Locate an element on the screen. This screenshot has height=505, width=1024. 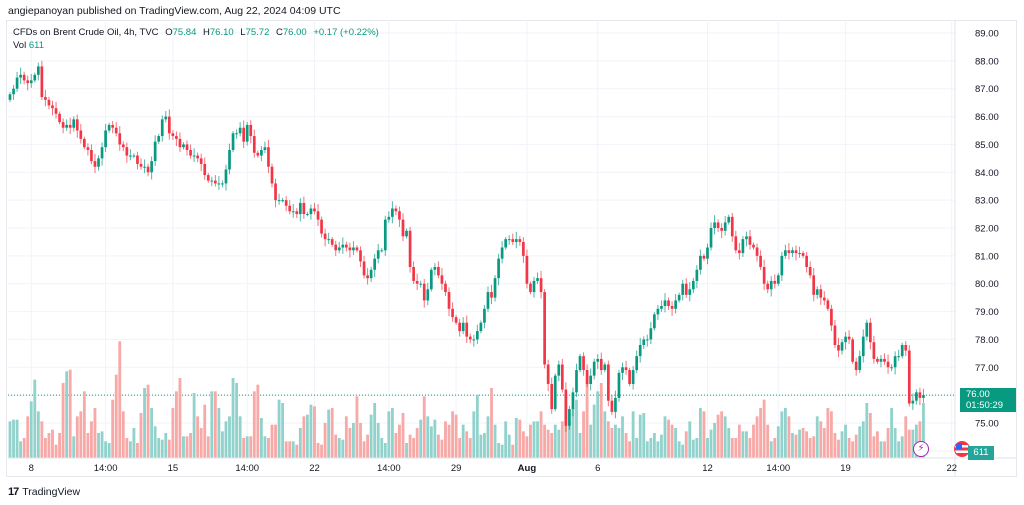
legend-open-label: O is located at coordinates (169, 32).